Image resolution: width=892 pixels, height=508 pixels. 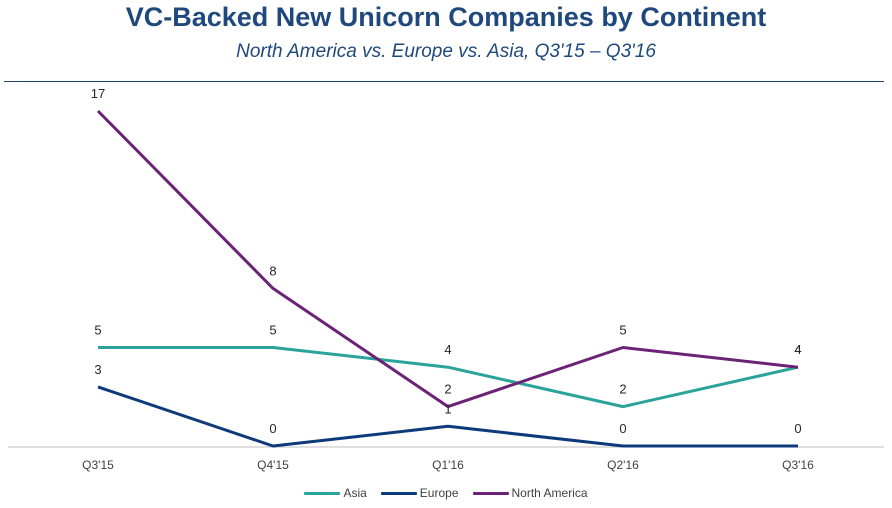 What do you see at coordinates (447, 389) in the screenshot?
I see `data-label-north-america-2: 2` at bounding box center [447, 389].